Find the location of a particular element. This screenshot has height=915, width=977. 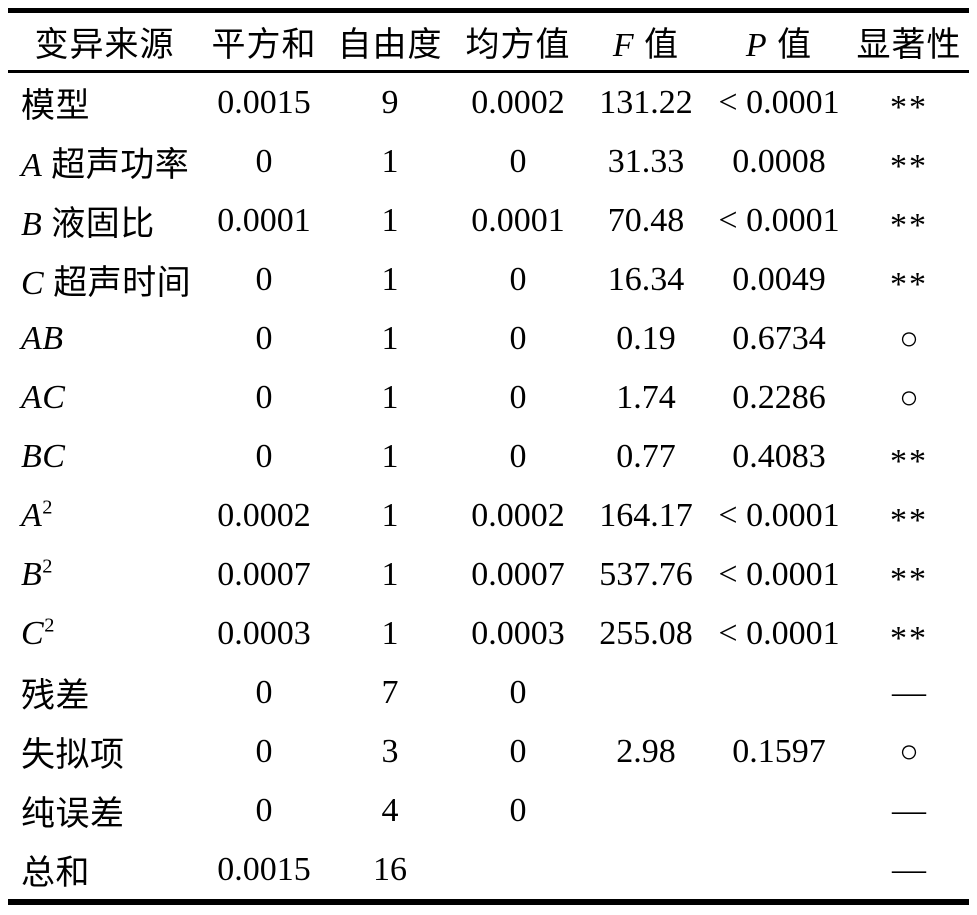

cell-f: 31.33 is located at coordinates (646, 161).